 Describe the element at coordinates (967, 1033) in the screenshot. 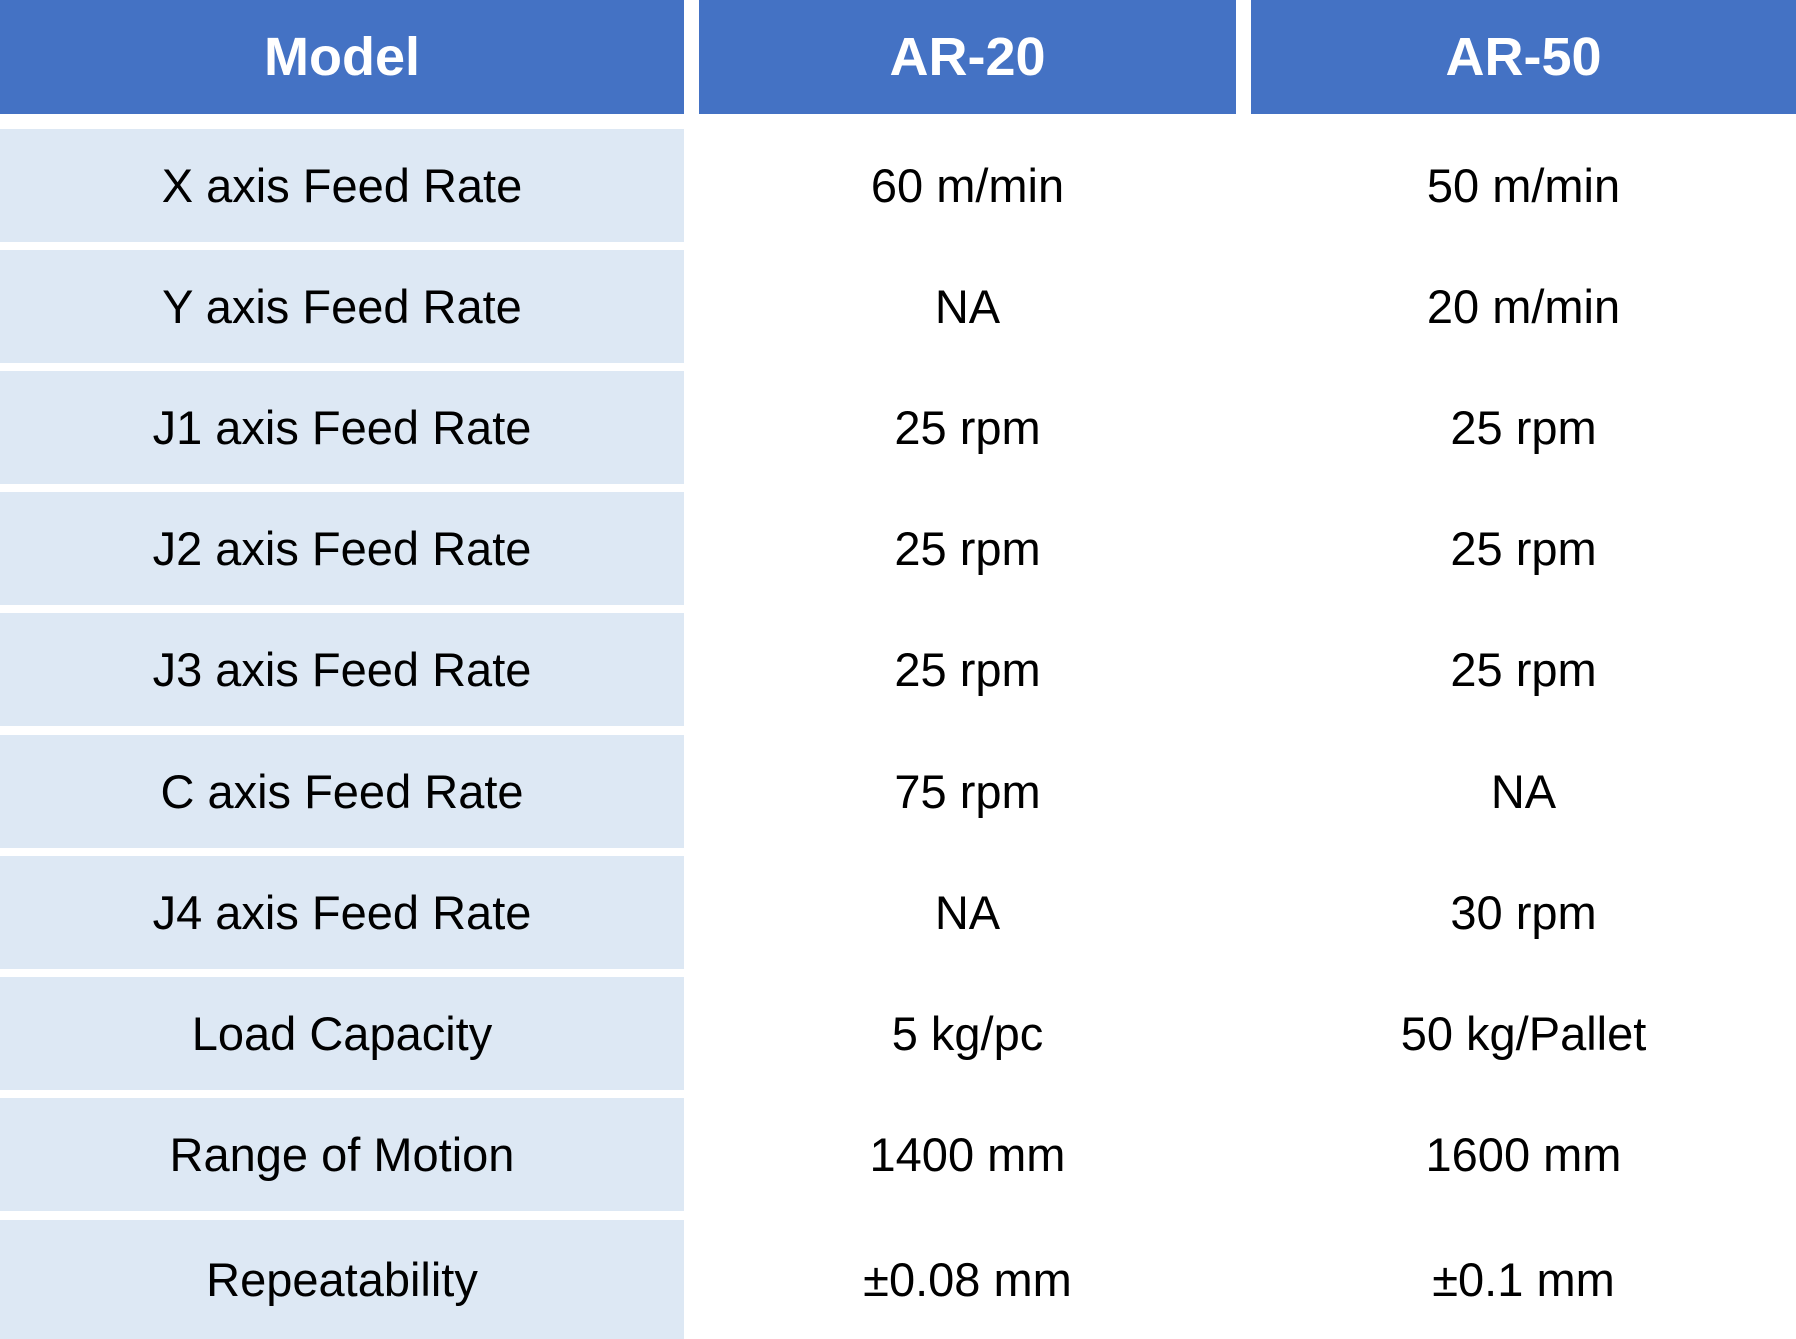

I see `ar20-value: 5 kg/pc` at that location.